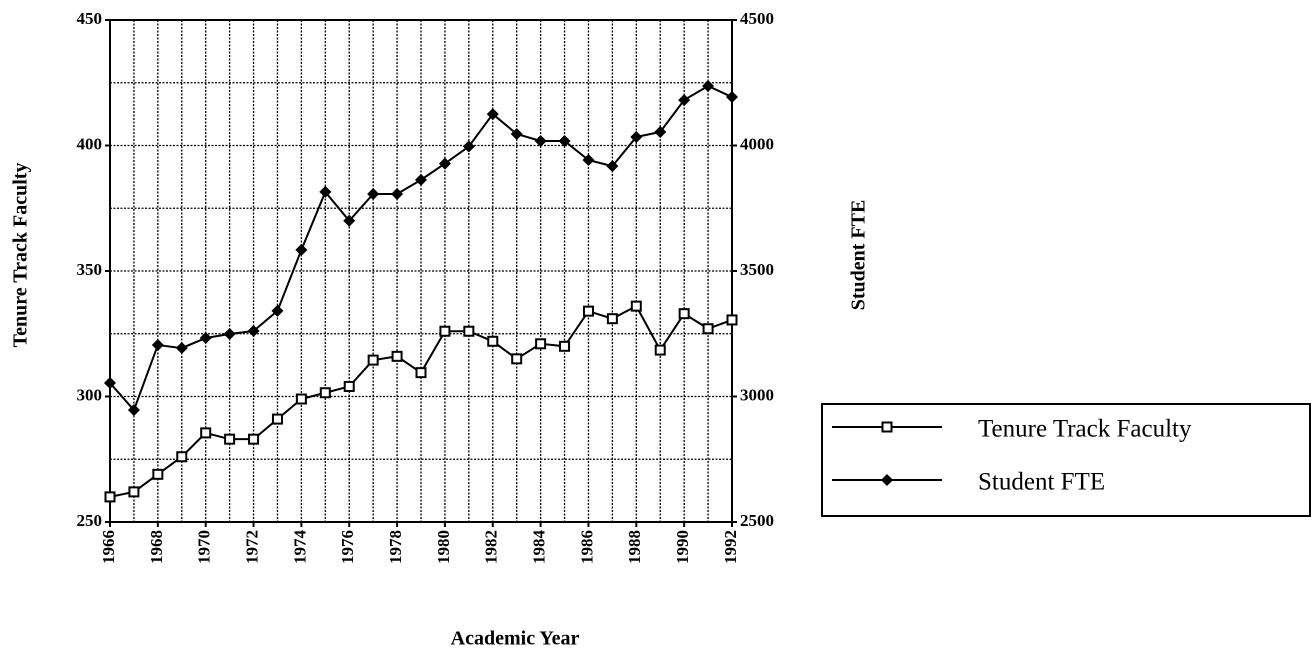  What do you see at coordinates (108, 547) in the screenshot?
I see `x-tick-label: 1966` at bounding box center [108, 547].